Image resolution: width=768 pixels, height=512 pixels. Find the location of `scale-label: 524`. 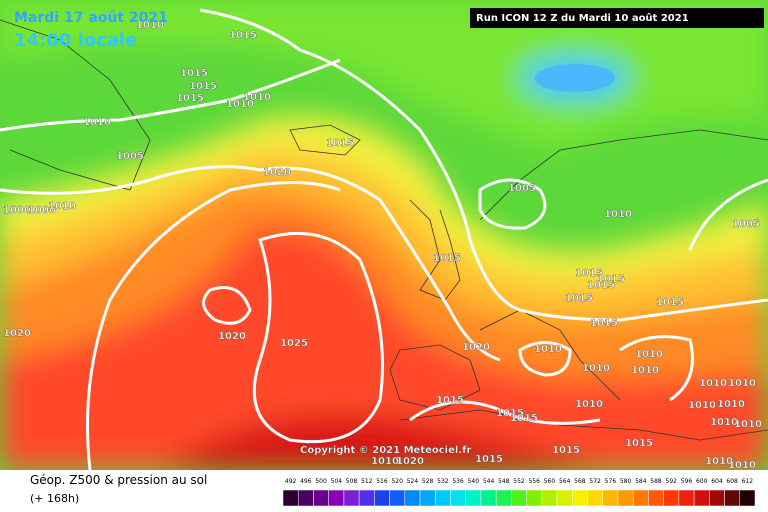

scale-label: 524 is located at coordinates (413, 481).